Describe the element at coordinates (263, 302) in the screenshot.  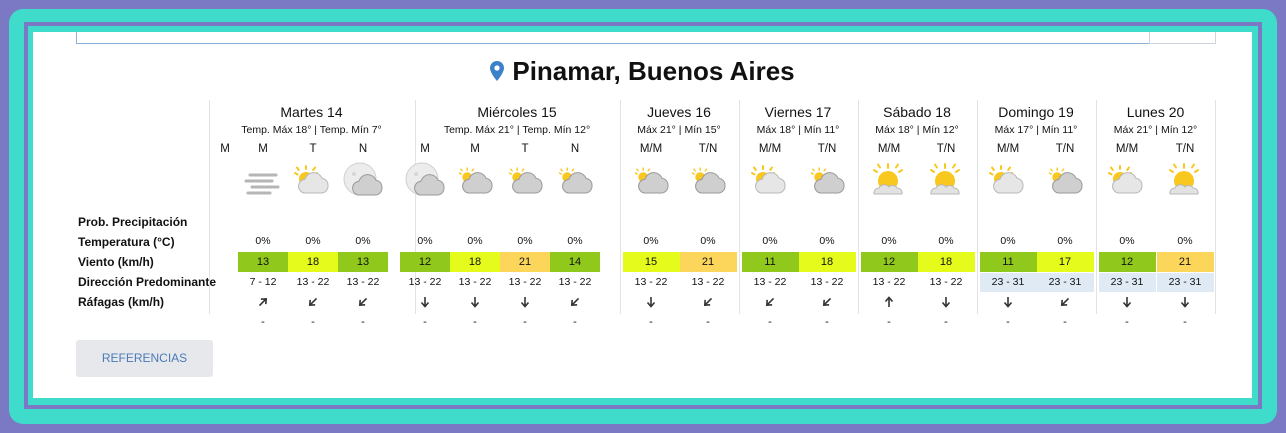
I see `arrow-northeast-icon` at that location.